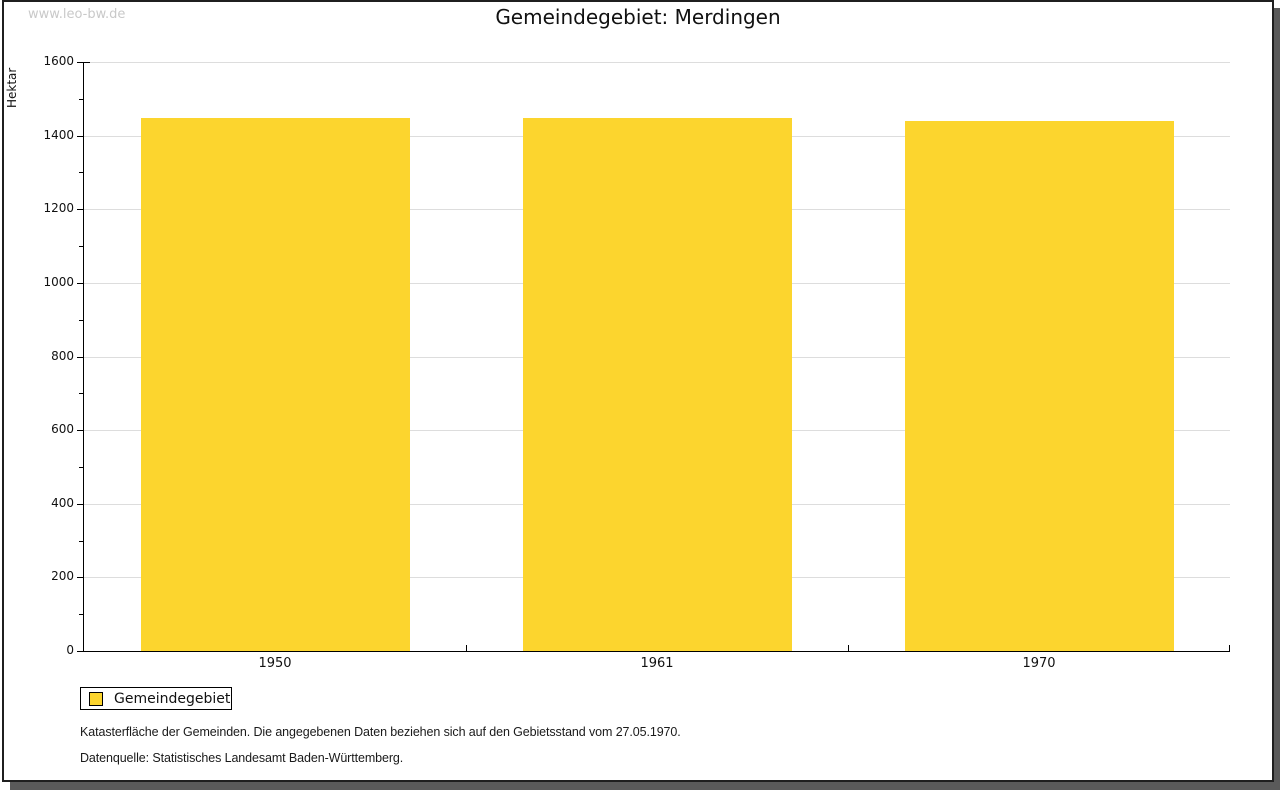 This screenshot has height=791, width=1280. I want to click on y-axis-tick-label: 200, so click(62, 576).